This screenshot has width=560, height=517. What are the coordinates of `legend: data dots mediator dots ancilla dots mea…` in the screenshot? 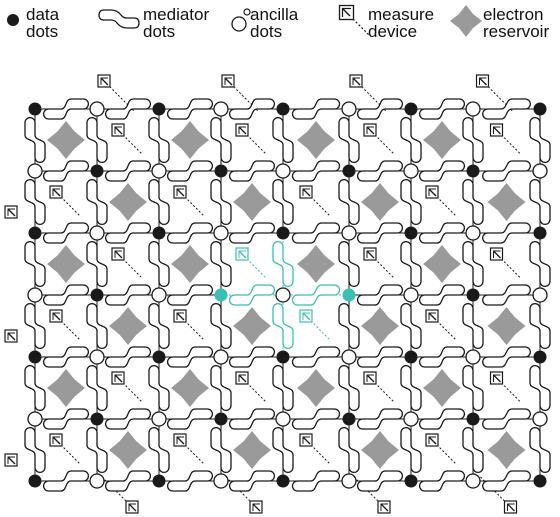 It's located at (280, 25).